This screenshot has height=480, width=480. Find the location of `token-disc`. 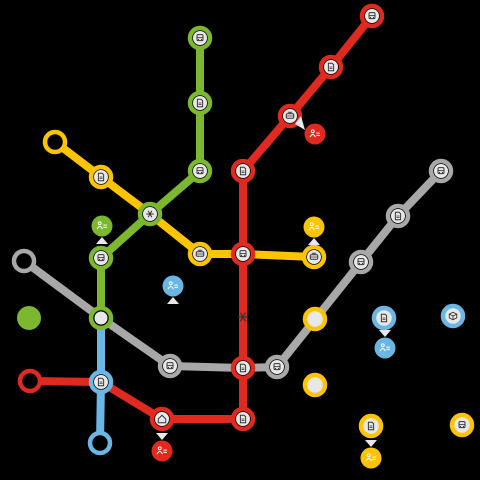

token-disc is located at coordinates (29, 318).